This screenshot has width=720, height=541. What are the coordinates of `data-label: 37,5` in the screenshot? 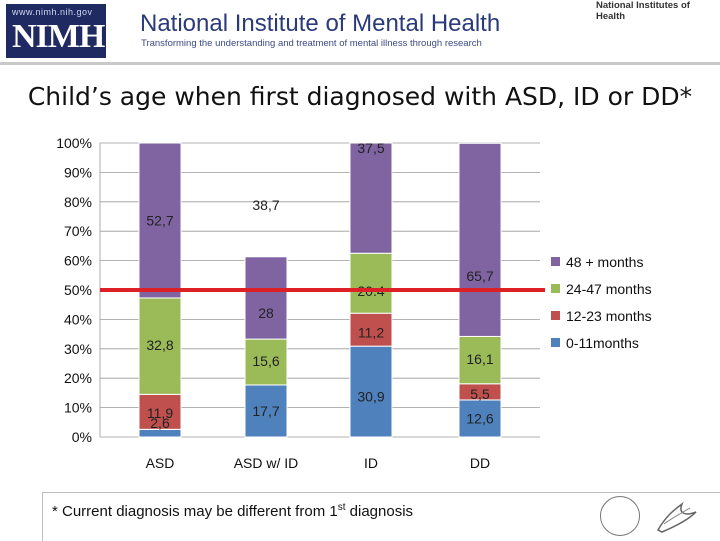 It's located at (370, 148).